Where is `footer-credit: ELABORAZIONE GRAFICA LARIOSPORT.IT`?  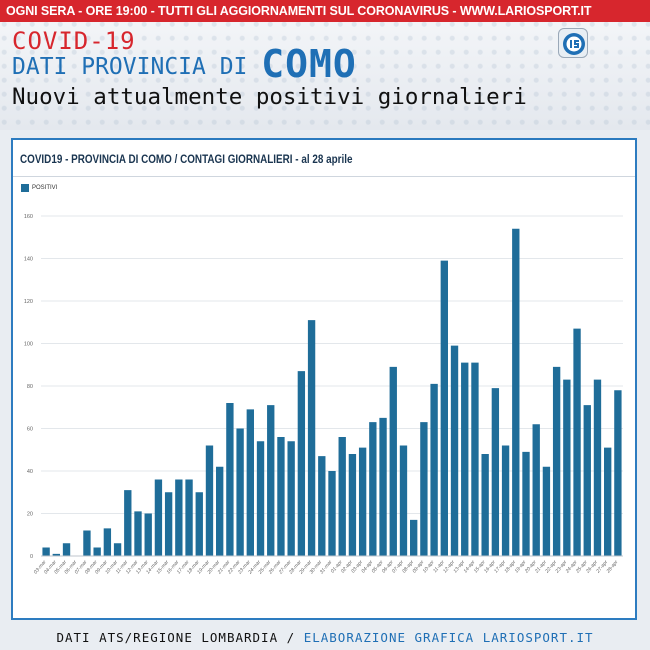 footer-credit: ELABORAZIONE GRAFICA LARIOSPORT.IT is located at coordinates (448, 637).